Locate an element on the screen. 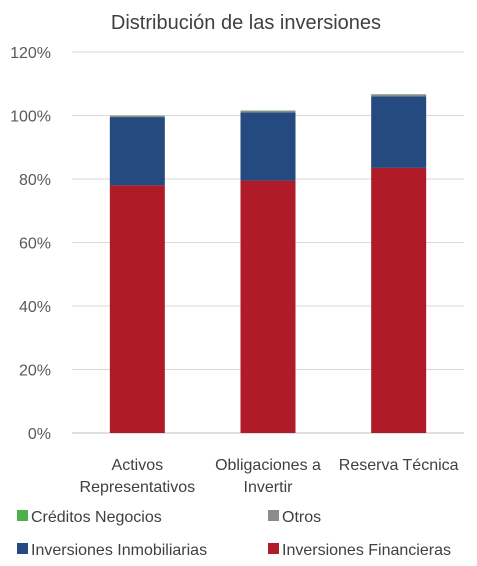  x-category-label: Representativos is located at coordinates (138, 487).